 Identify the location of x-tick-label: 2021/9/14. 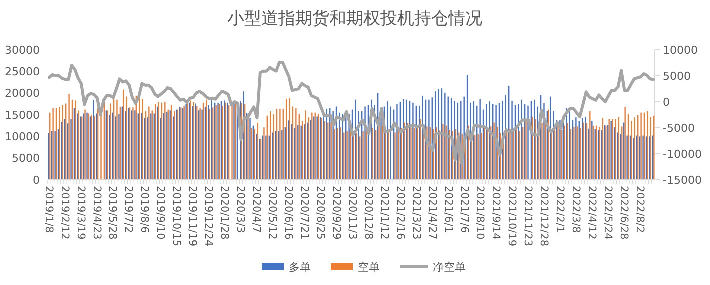
(496, 213).